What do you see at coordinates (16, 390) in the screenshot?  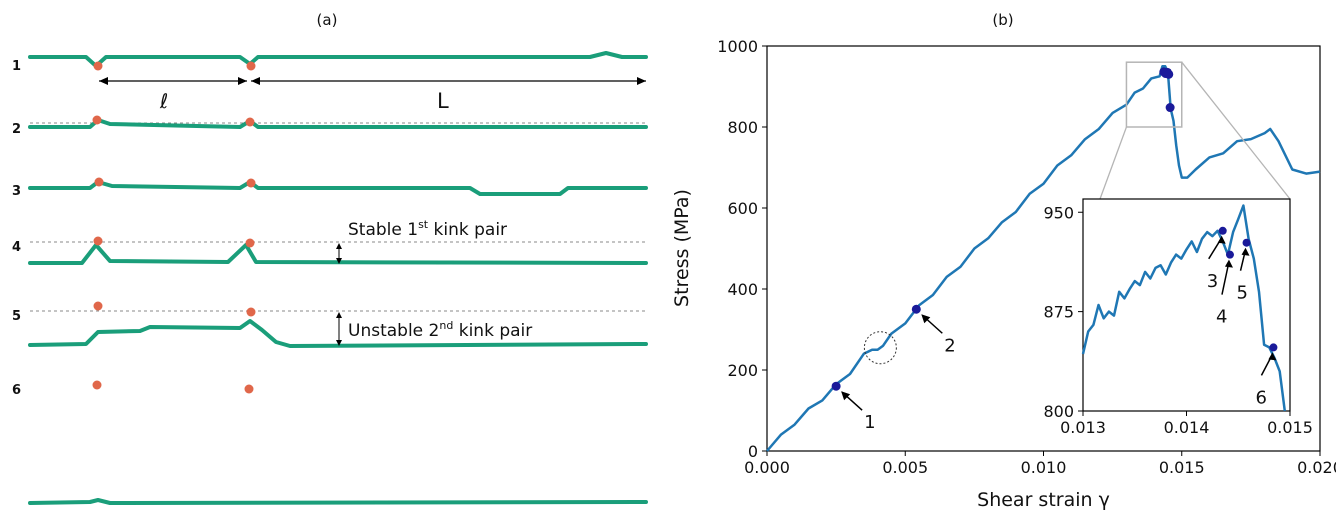 I see `row-label-6: 6` at bounding box center [16, 390].